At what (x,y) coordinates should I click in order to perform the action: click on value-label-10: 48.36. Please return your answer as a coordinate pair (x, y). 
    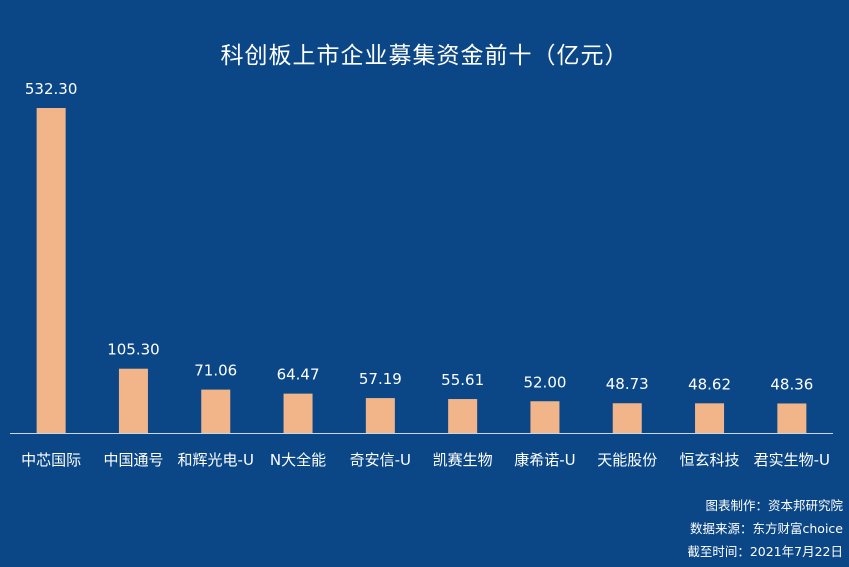
    Looking at the image, I should click on (791, 384).